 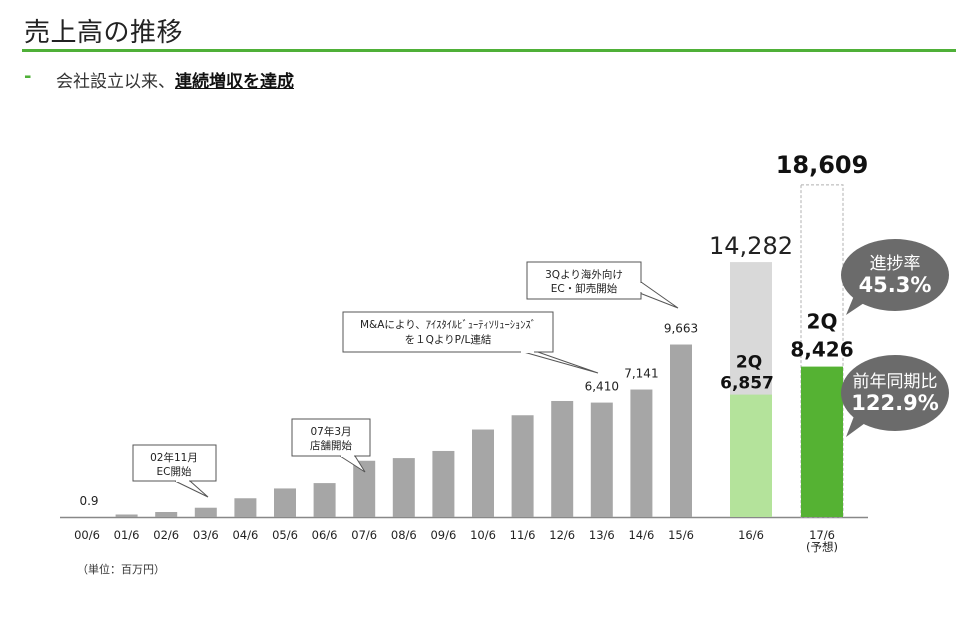 I want to click on tick-label-07-6: 07/6, so click(x=364, y=535).